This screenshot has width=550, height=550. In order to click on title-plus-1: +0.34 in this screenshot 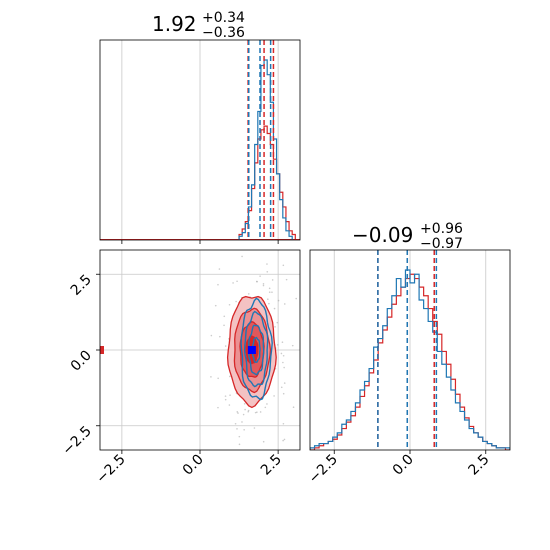, I will do `click(223, 18)`.